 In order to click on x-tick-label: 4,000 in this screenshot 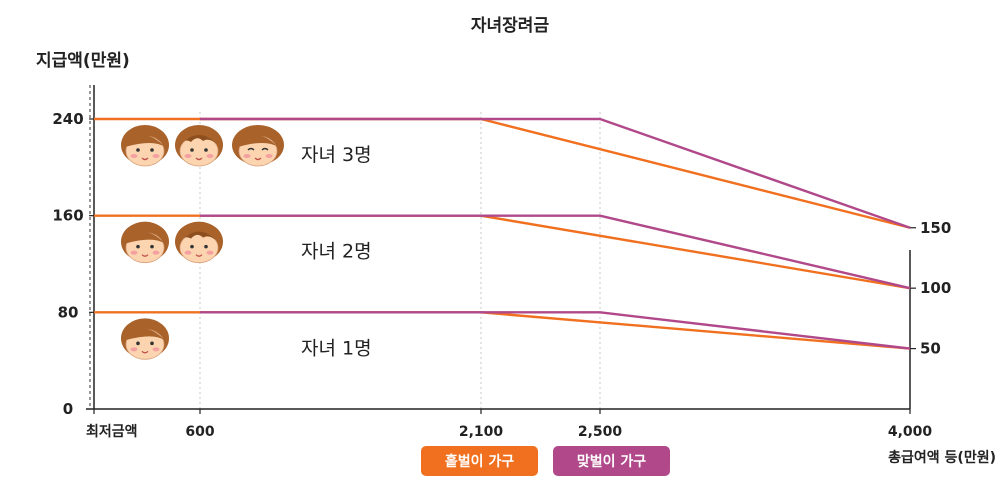, I will do `click(910, 432)`.